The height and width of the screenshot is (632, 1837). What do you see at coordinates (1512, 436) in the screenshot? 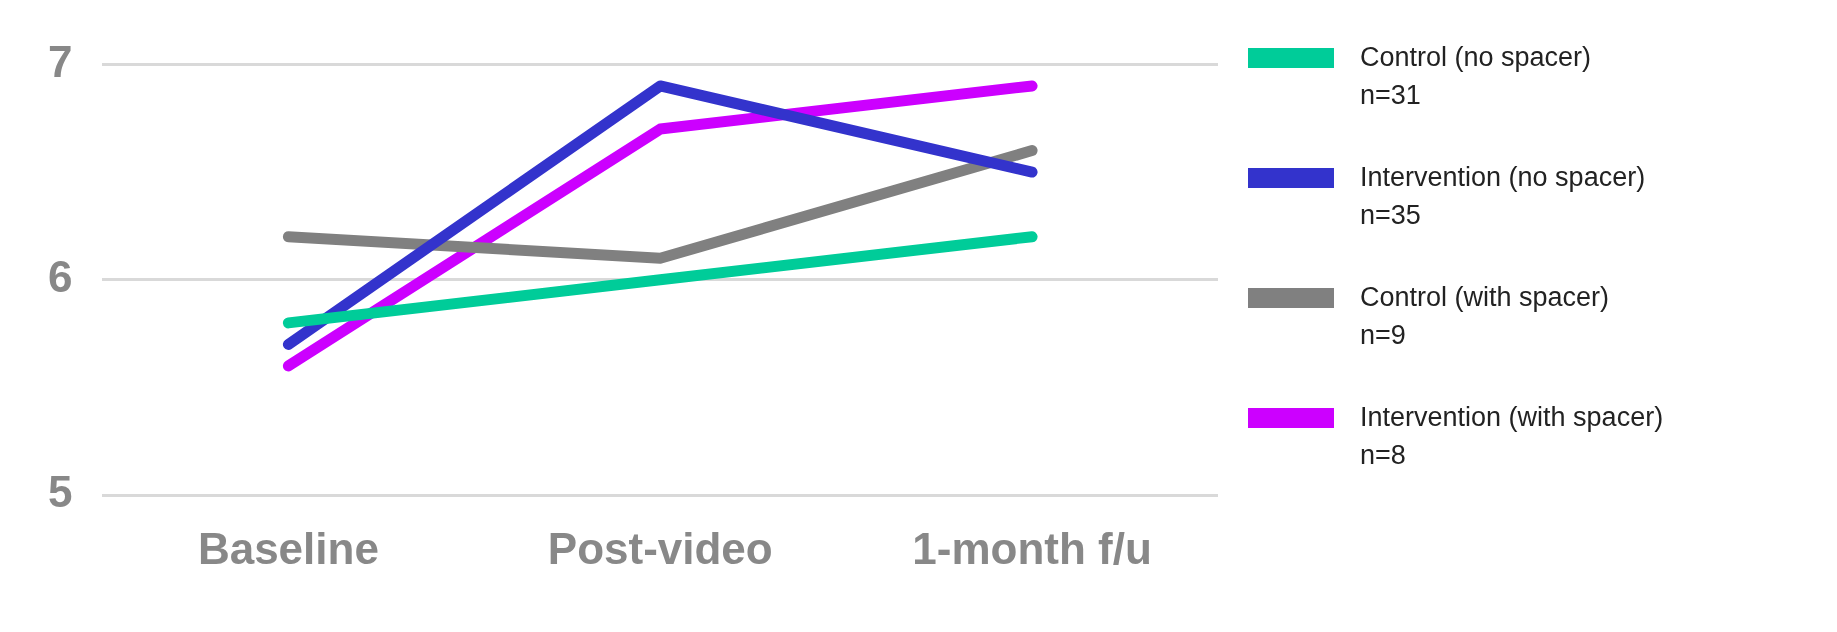
I see `legend-label: Intervention (with spacer) n=8` at bounding box center [1512, 436].